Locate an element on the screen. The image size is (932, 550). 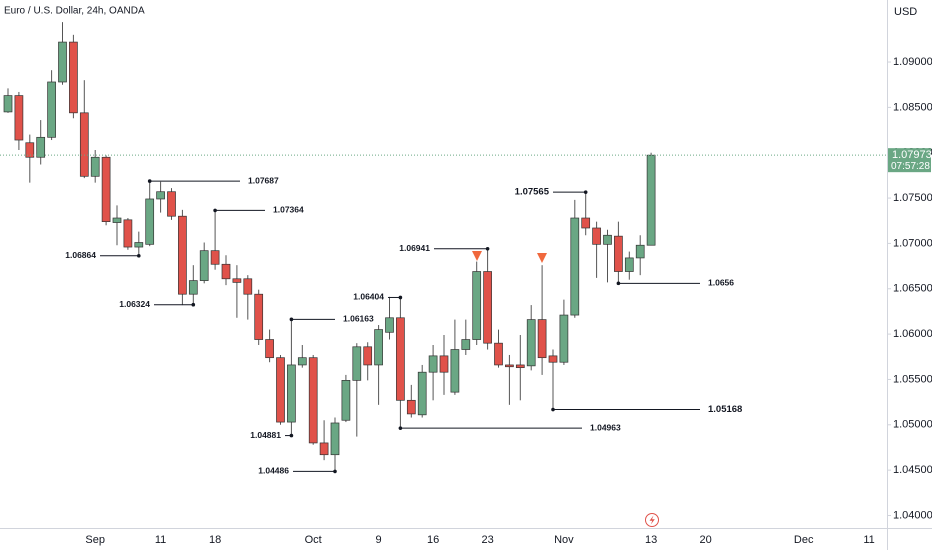
annotation-label: 1.06864 is located at coordinates (80, 255).